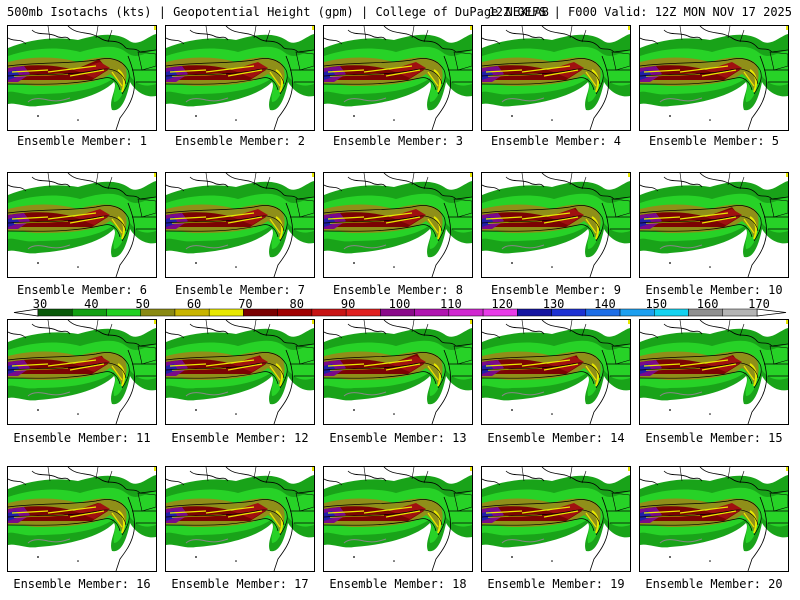 This screenshot has height=600, width=800. I want to click on ensemble-label-1: Ensemble Member: 1, so click(82, 141).